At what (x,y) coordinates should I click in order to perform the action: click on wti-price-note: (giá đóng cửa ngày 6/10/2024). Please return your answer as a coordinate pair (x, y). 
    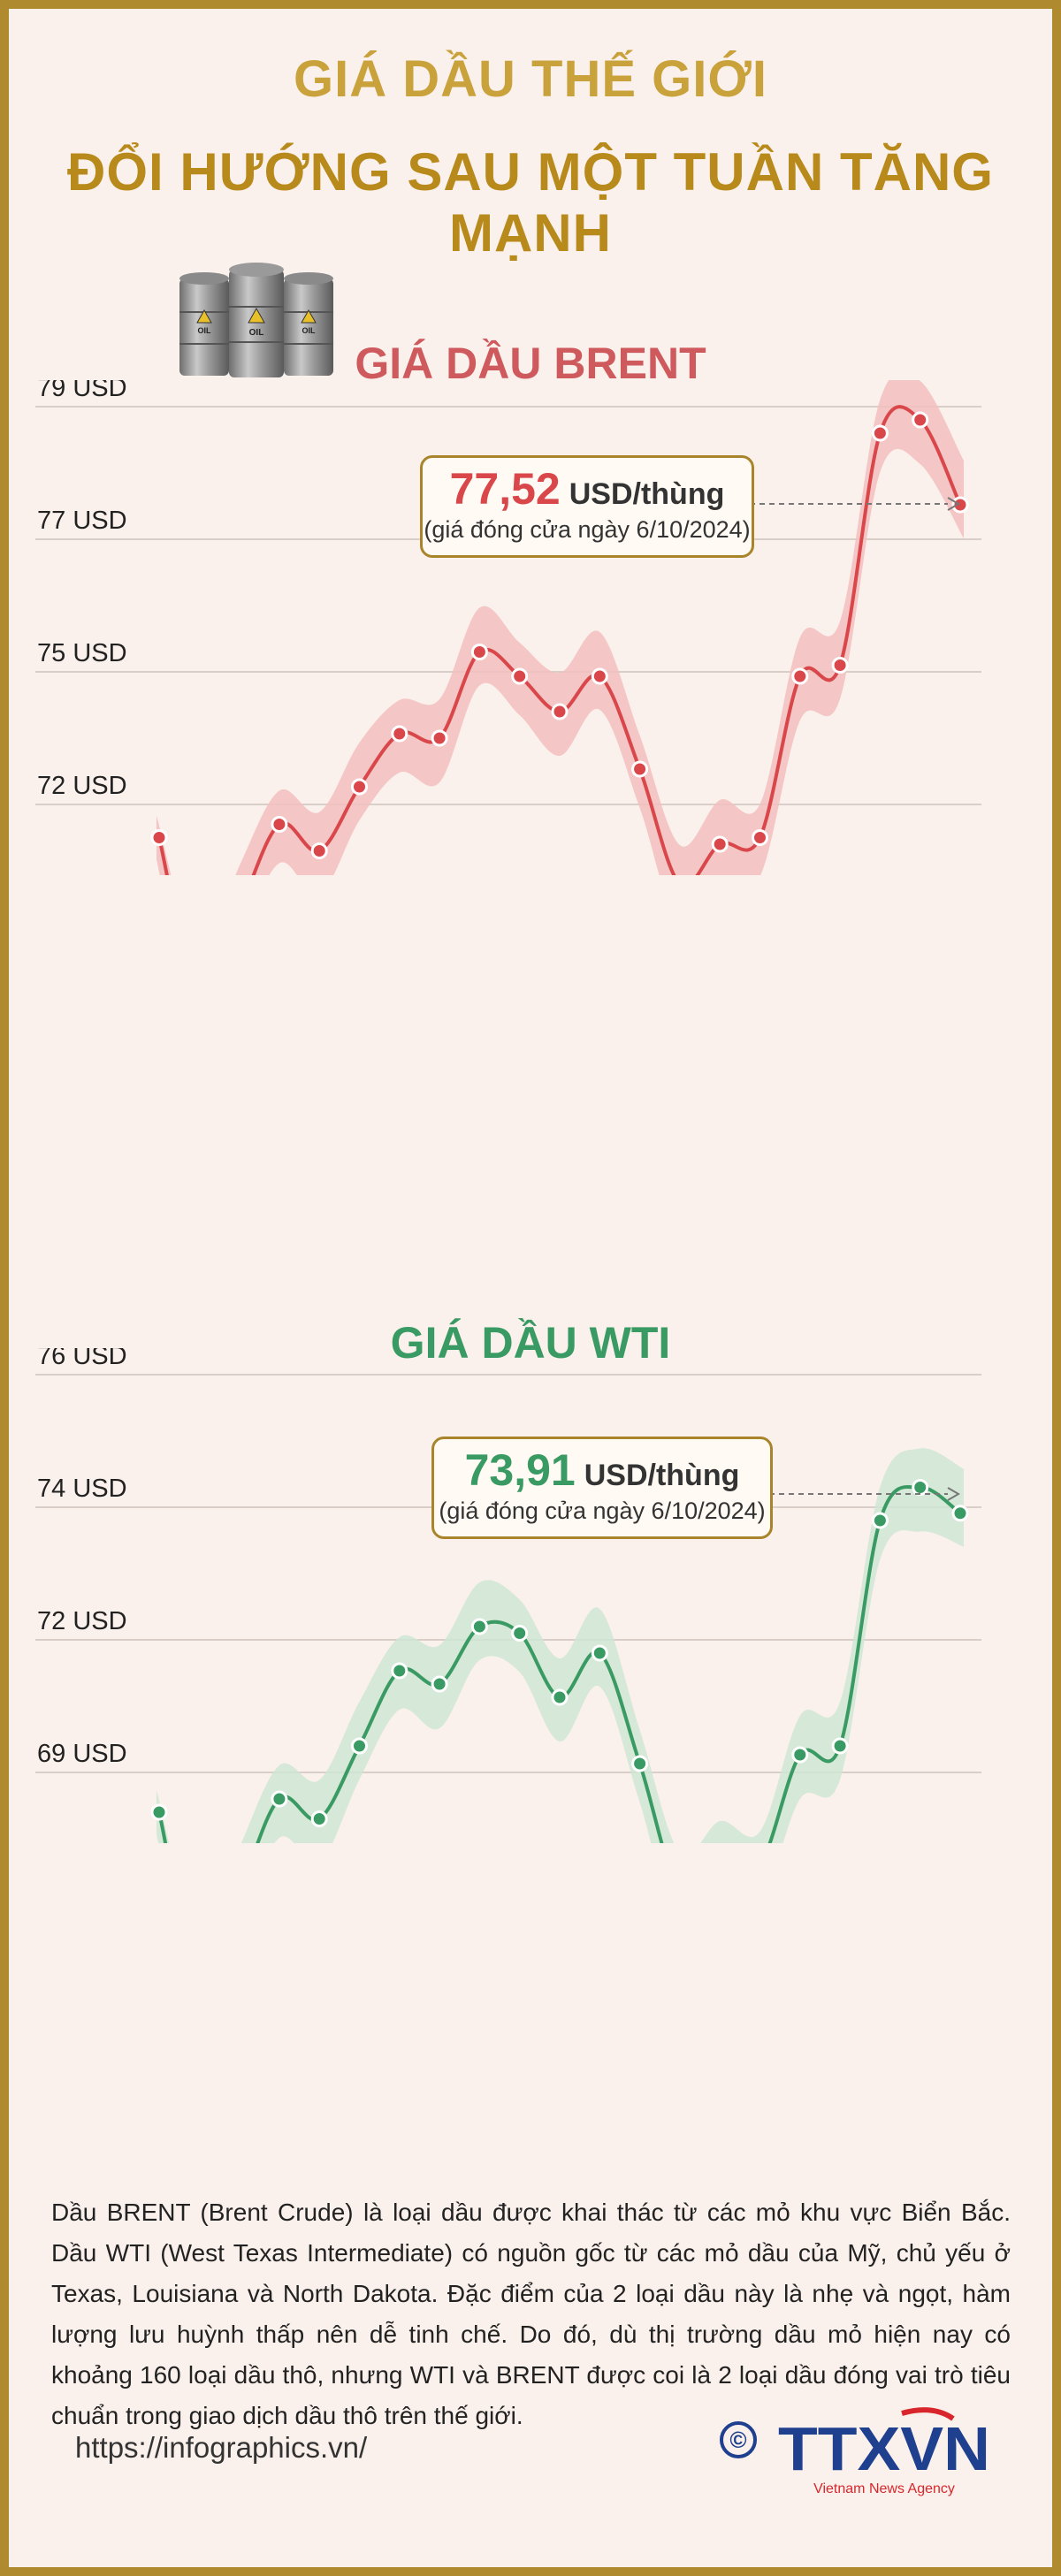
    Looking at the image, I should click on (602, 1511).